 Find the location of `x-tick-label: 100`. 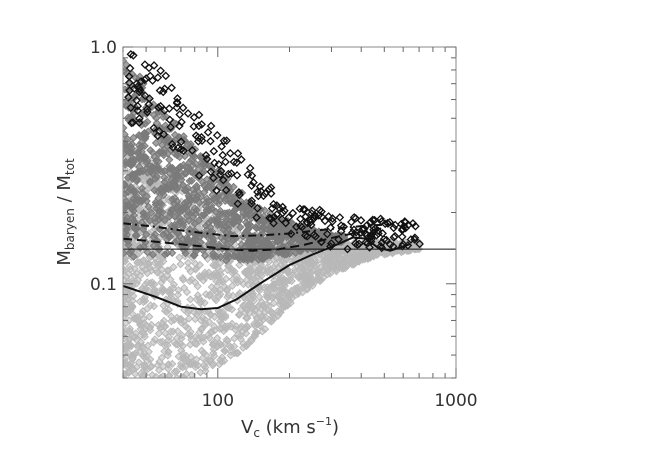

x-tick-label: 100 is located at coordinates (218, 401).